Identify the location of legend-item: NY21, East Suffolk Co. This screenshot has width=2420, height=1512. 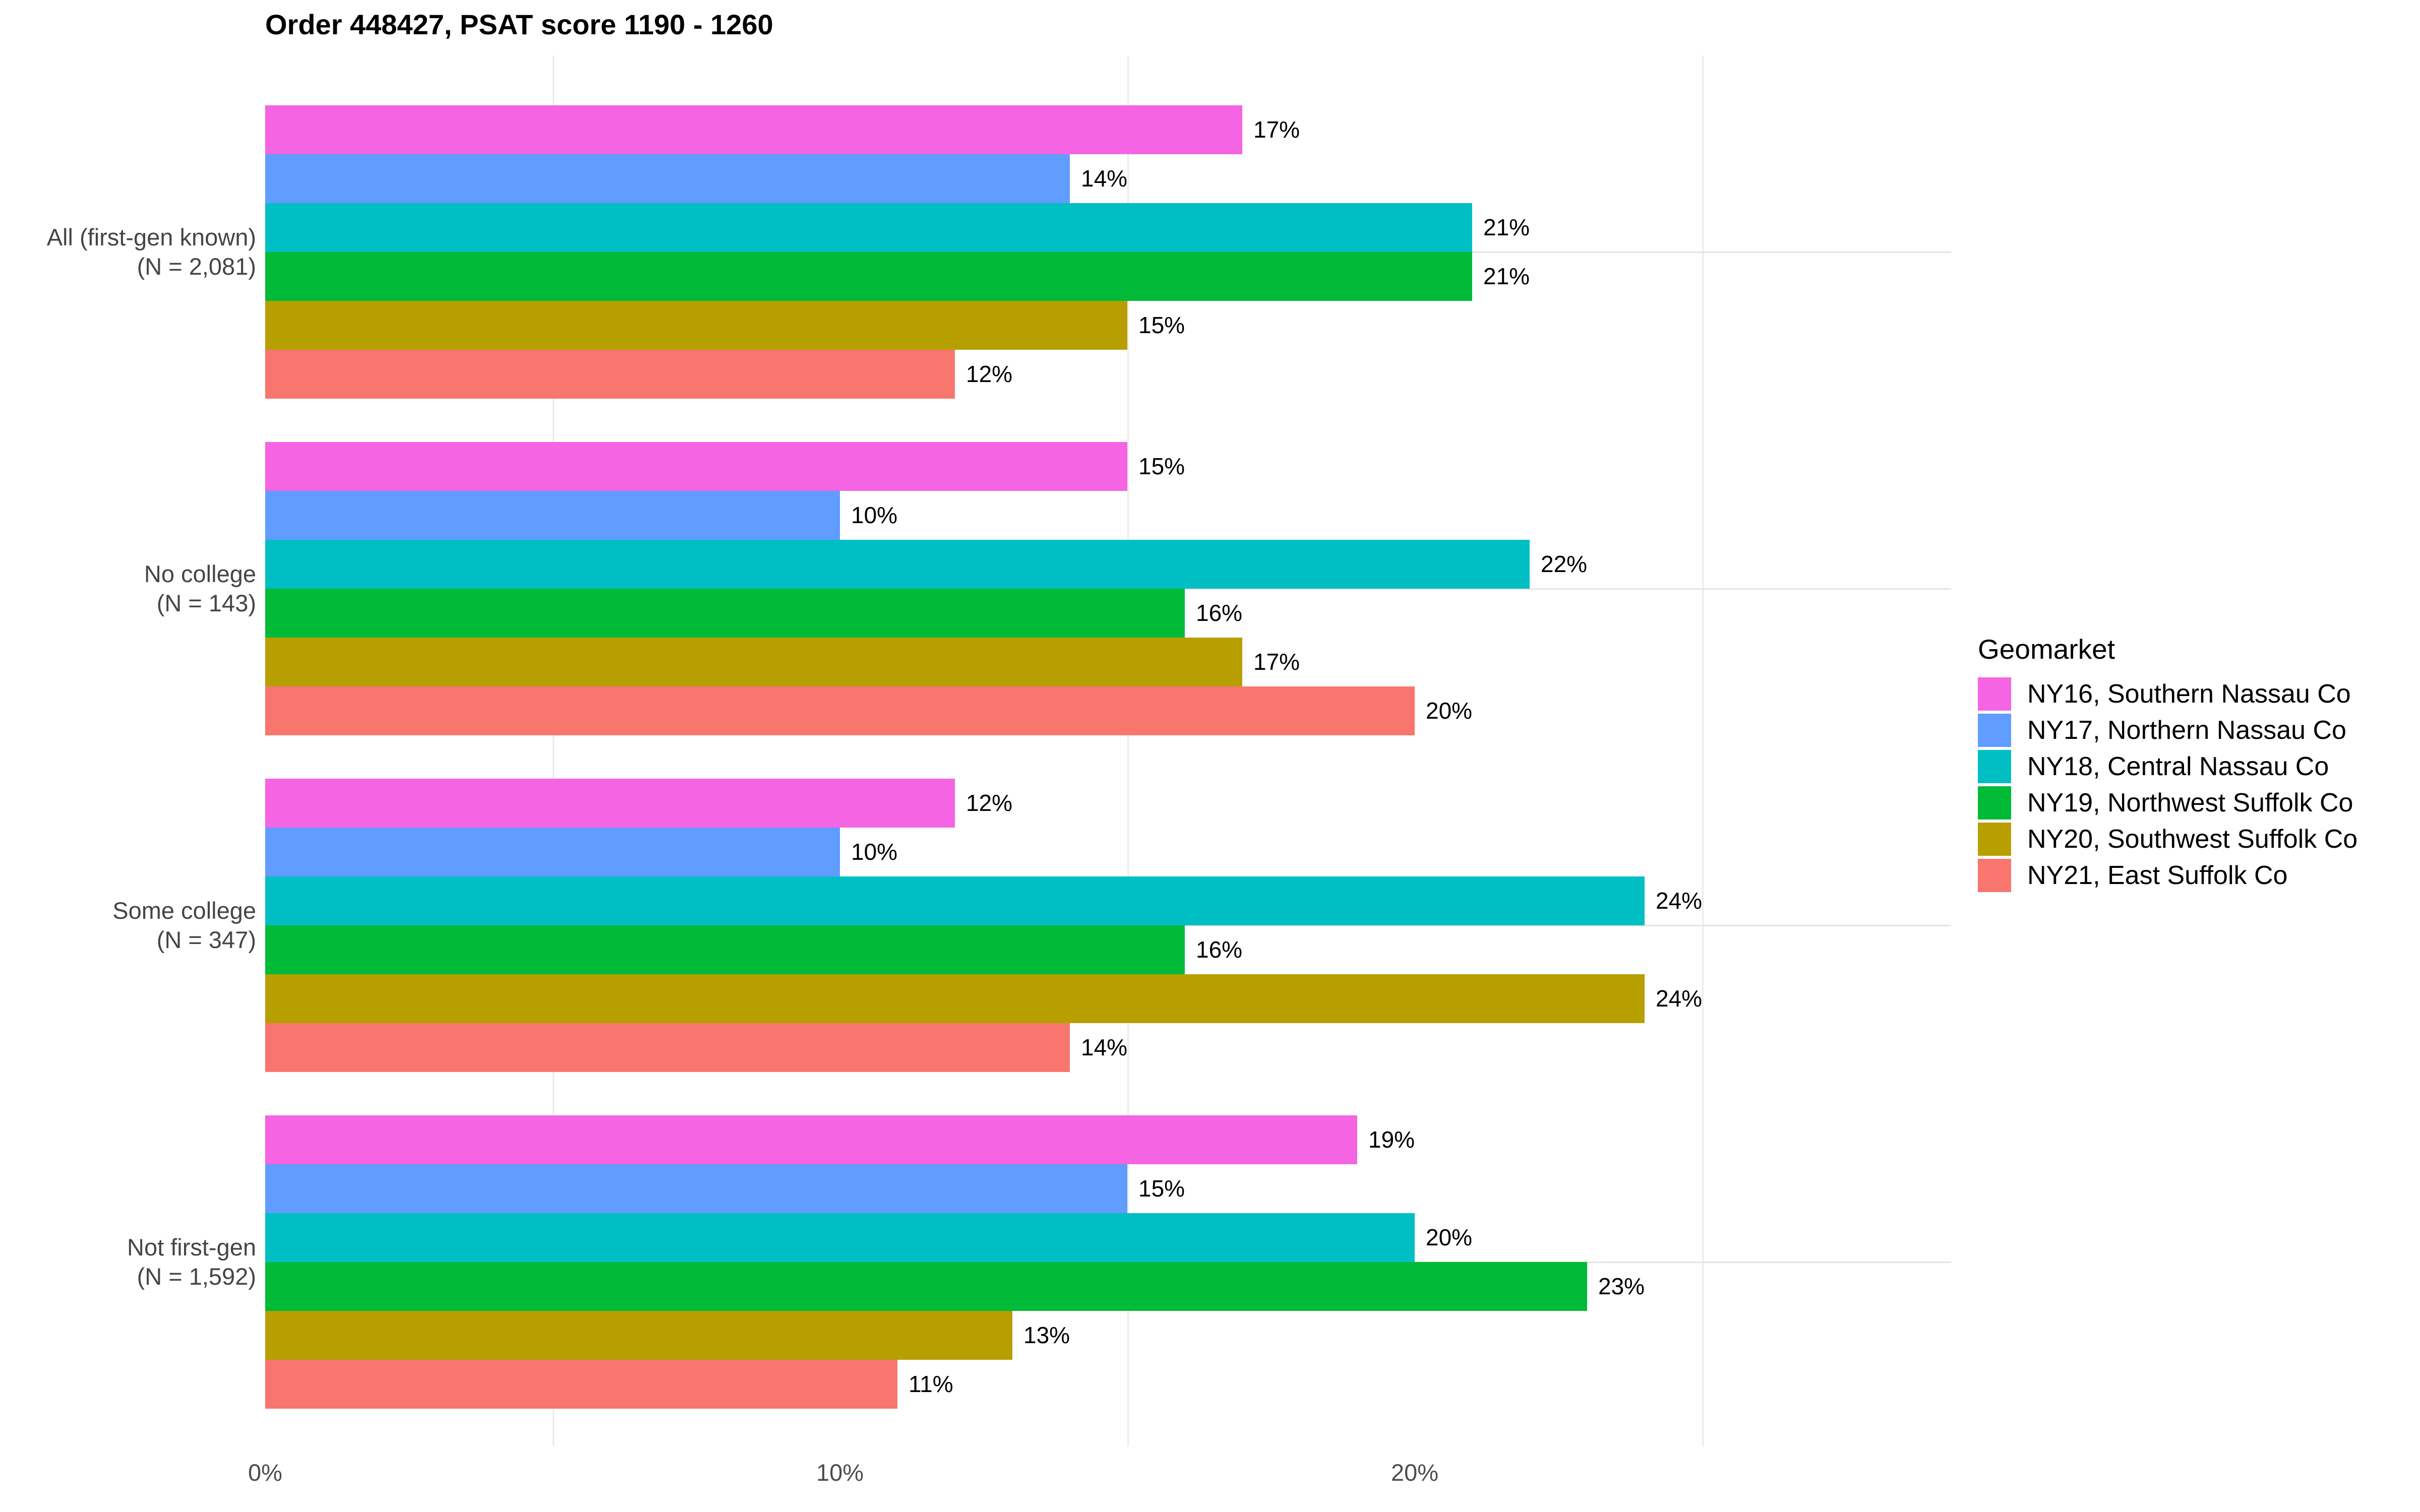
(2167, 875).